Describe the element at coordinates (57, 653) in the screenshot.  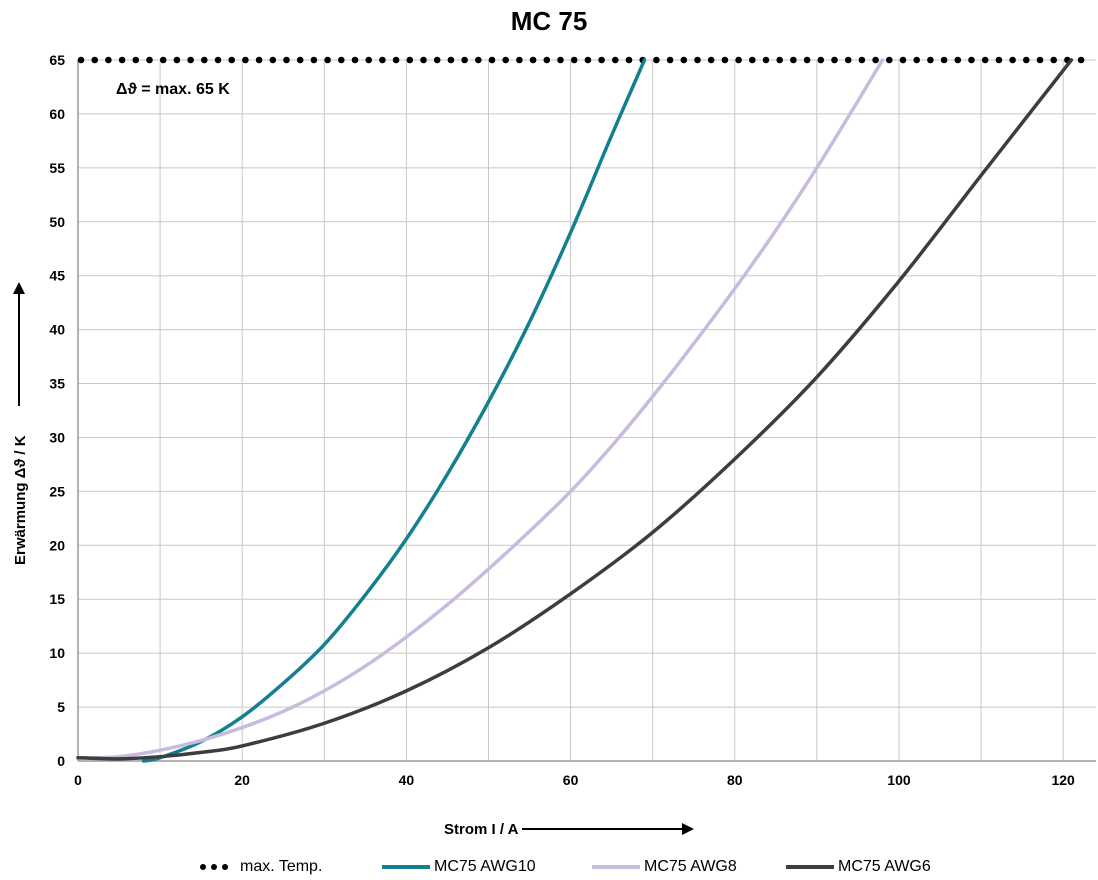
I see `y-tick-label: 10` at that location.